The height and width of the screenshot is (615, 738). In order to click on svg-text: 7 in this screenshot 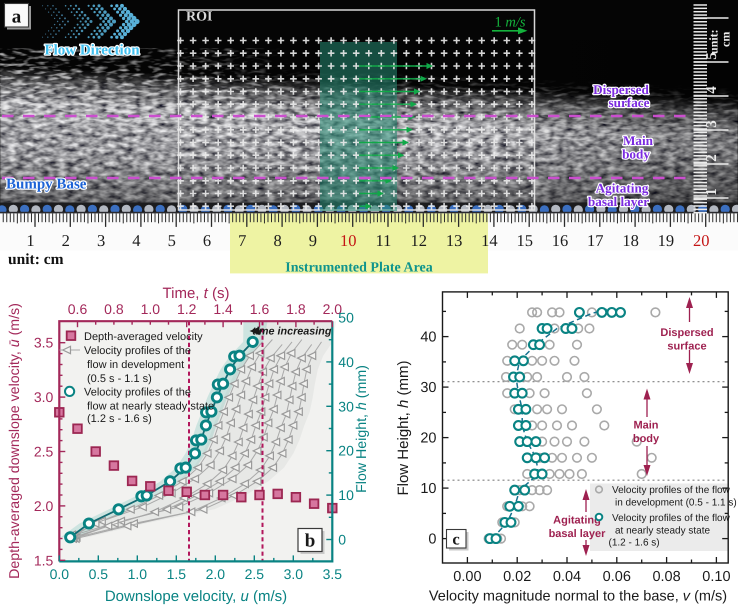, I will do `click(242, 240)`.